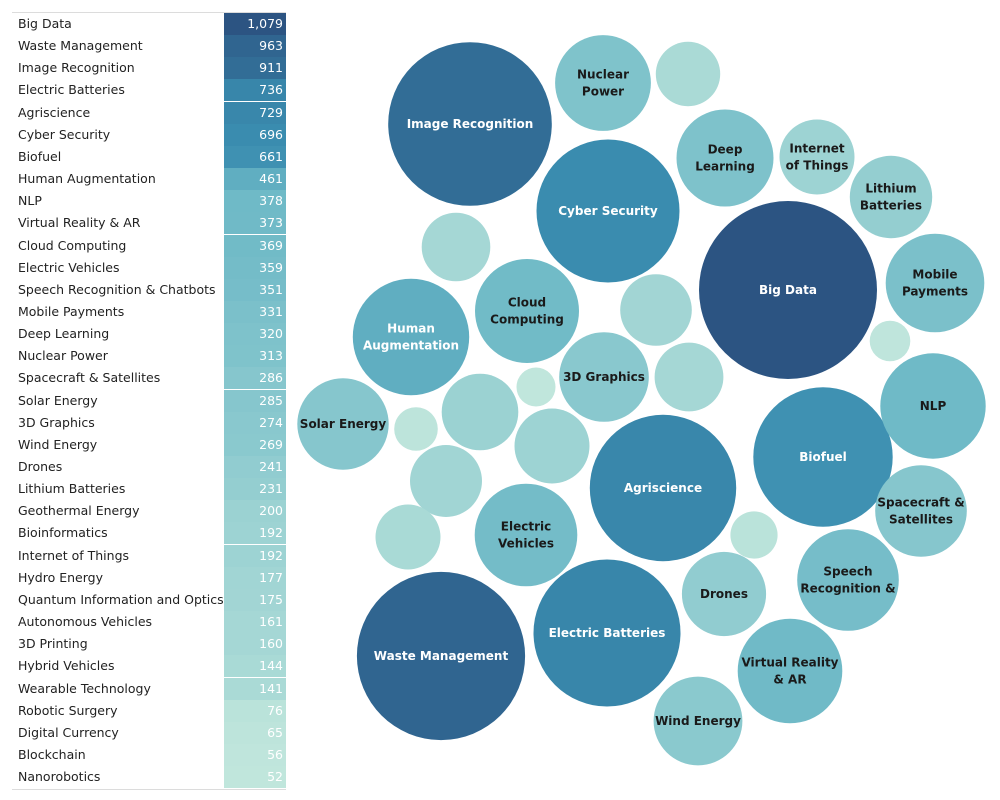 The image size is (1000, 800). What do you see at coordinates (255, 489) in the screenshot?
I see `value-cell: 231` at bounding box center [255, 489].